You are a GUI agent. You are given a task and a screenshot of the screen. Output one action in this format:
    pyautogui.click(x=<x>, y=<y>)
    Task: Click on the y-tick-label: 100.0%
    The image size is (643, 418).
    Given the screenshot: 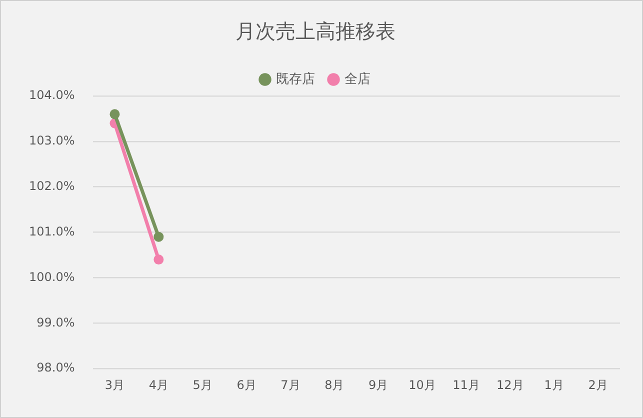 What is the action you would take?
    pyautogui.click(x=51, y=277)
    